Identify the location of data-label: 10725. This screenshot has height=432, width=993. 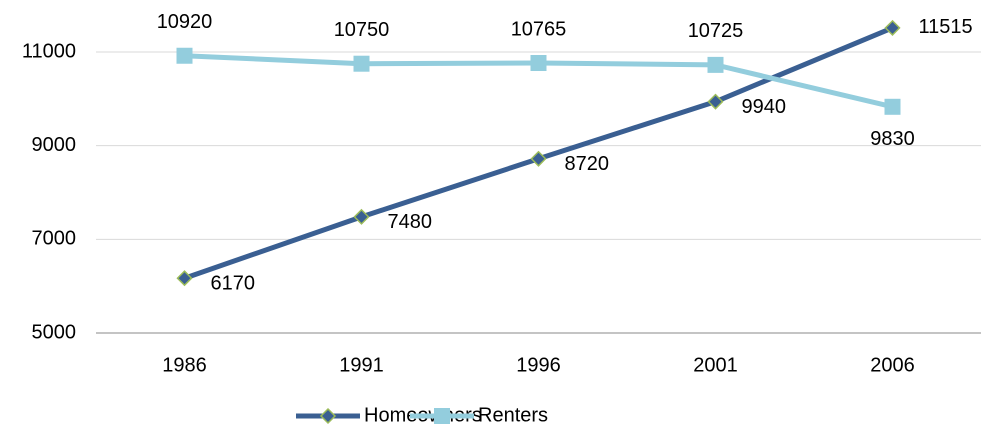
(716, 31).